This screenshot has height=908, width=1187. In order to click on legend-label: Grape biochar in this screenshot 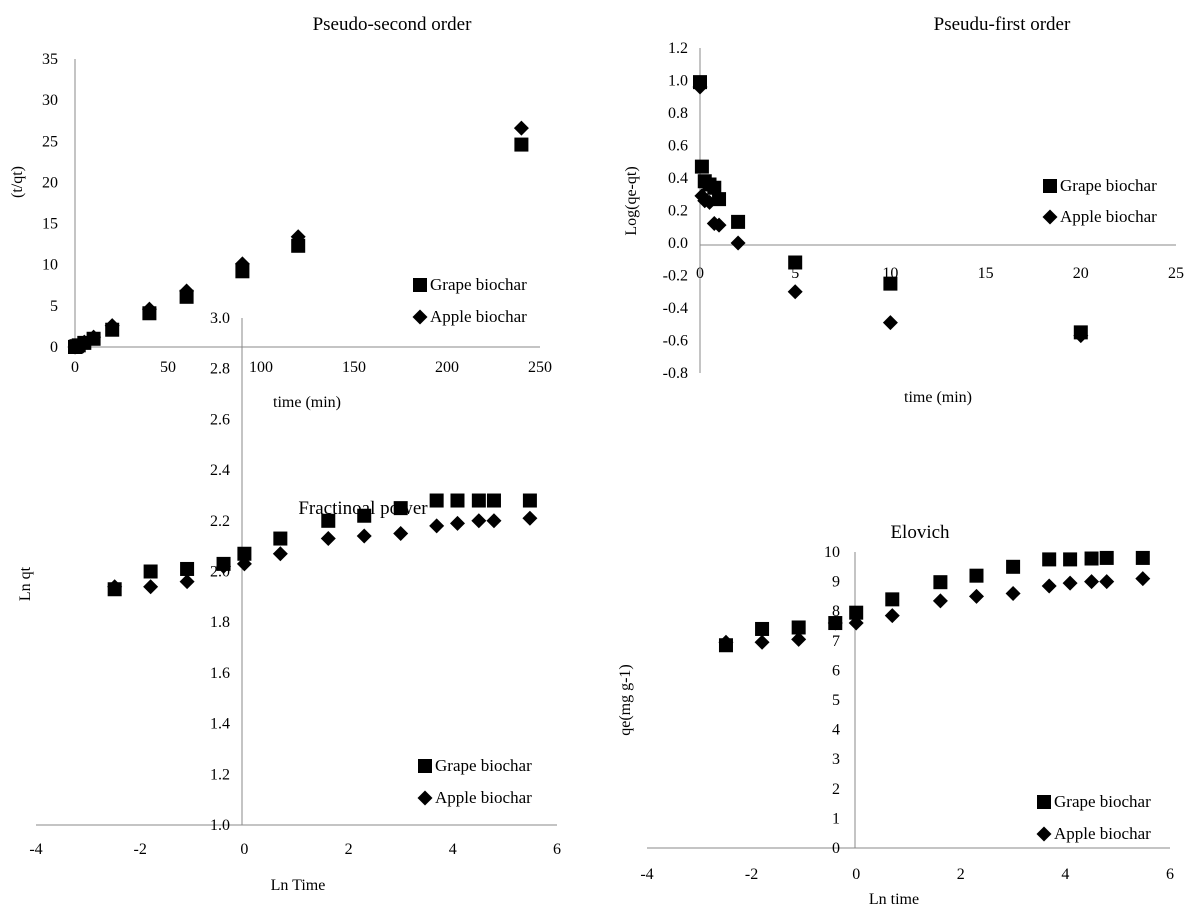, I will do `click(1108, 185)`.